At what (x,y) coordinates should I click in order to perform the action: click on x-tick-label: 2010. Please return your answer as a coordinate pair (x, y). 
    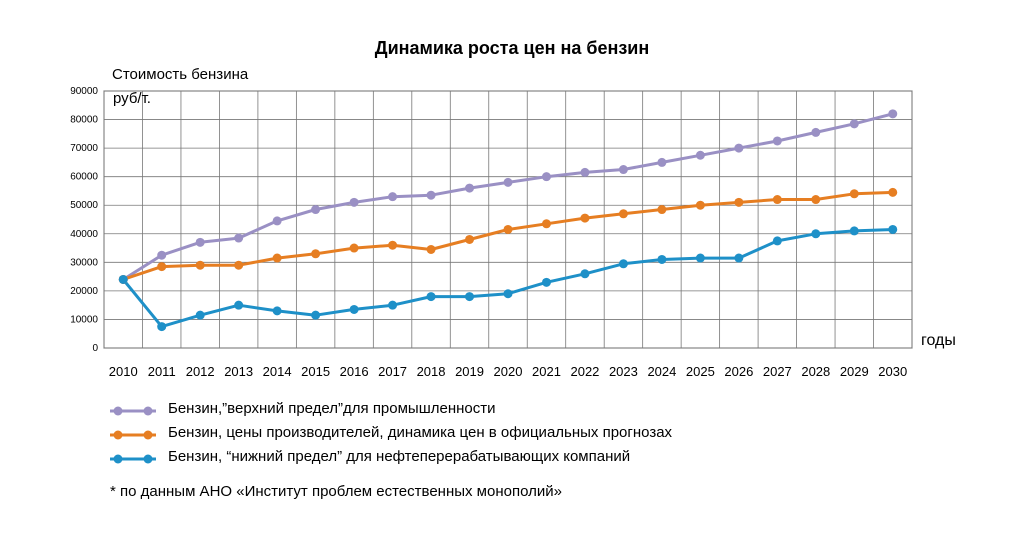
    Looking at the image, I should click on (123, 371).